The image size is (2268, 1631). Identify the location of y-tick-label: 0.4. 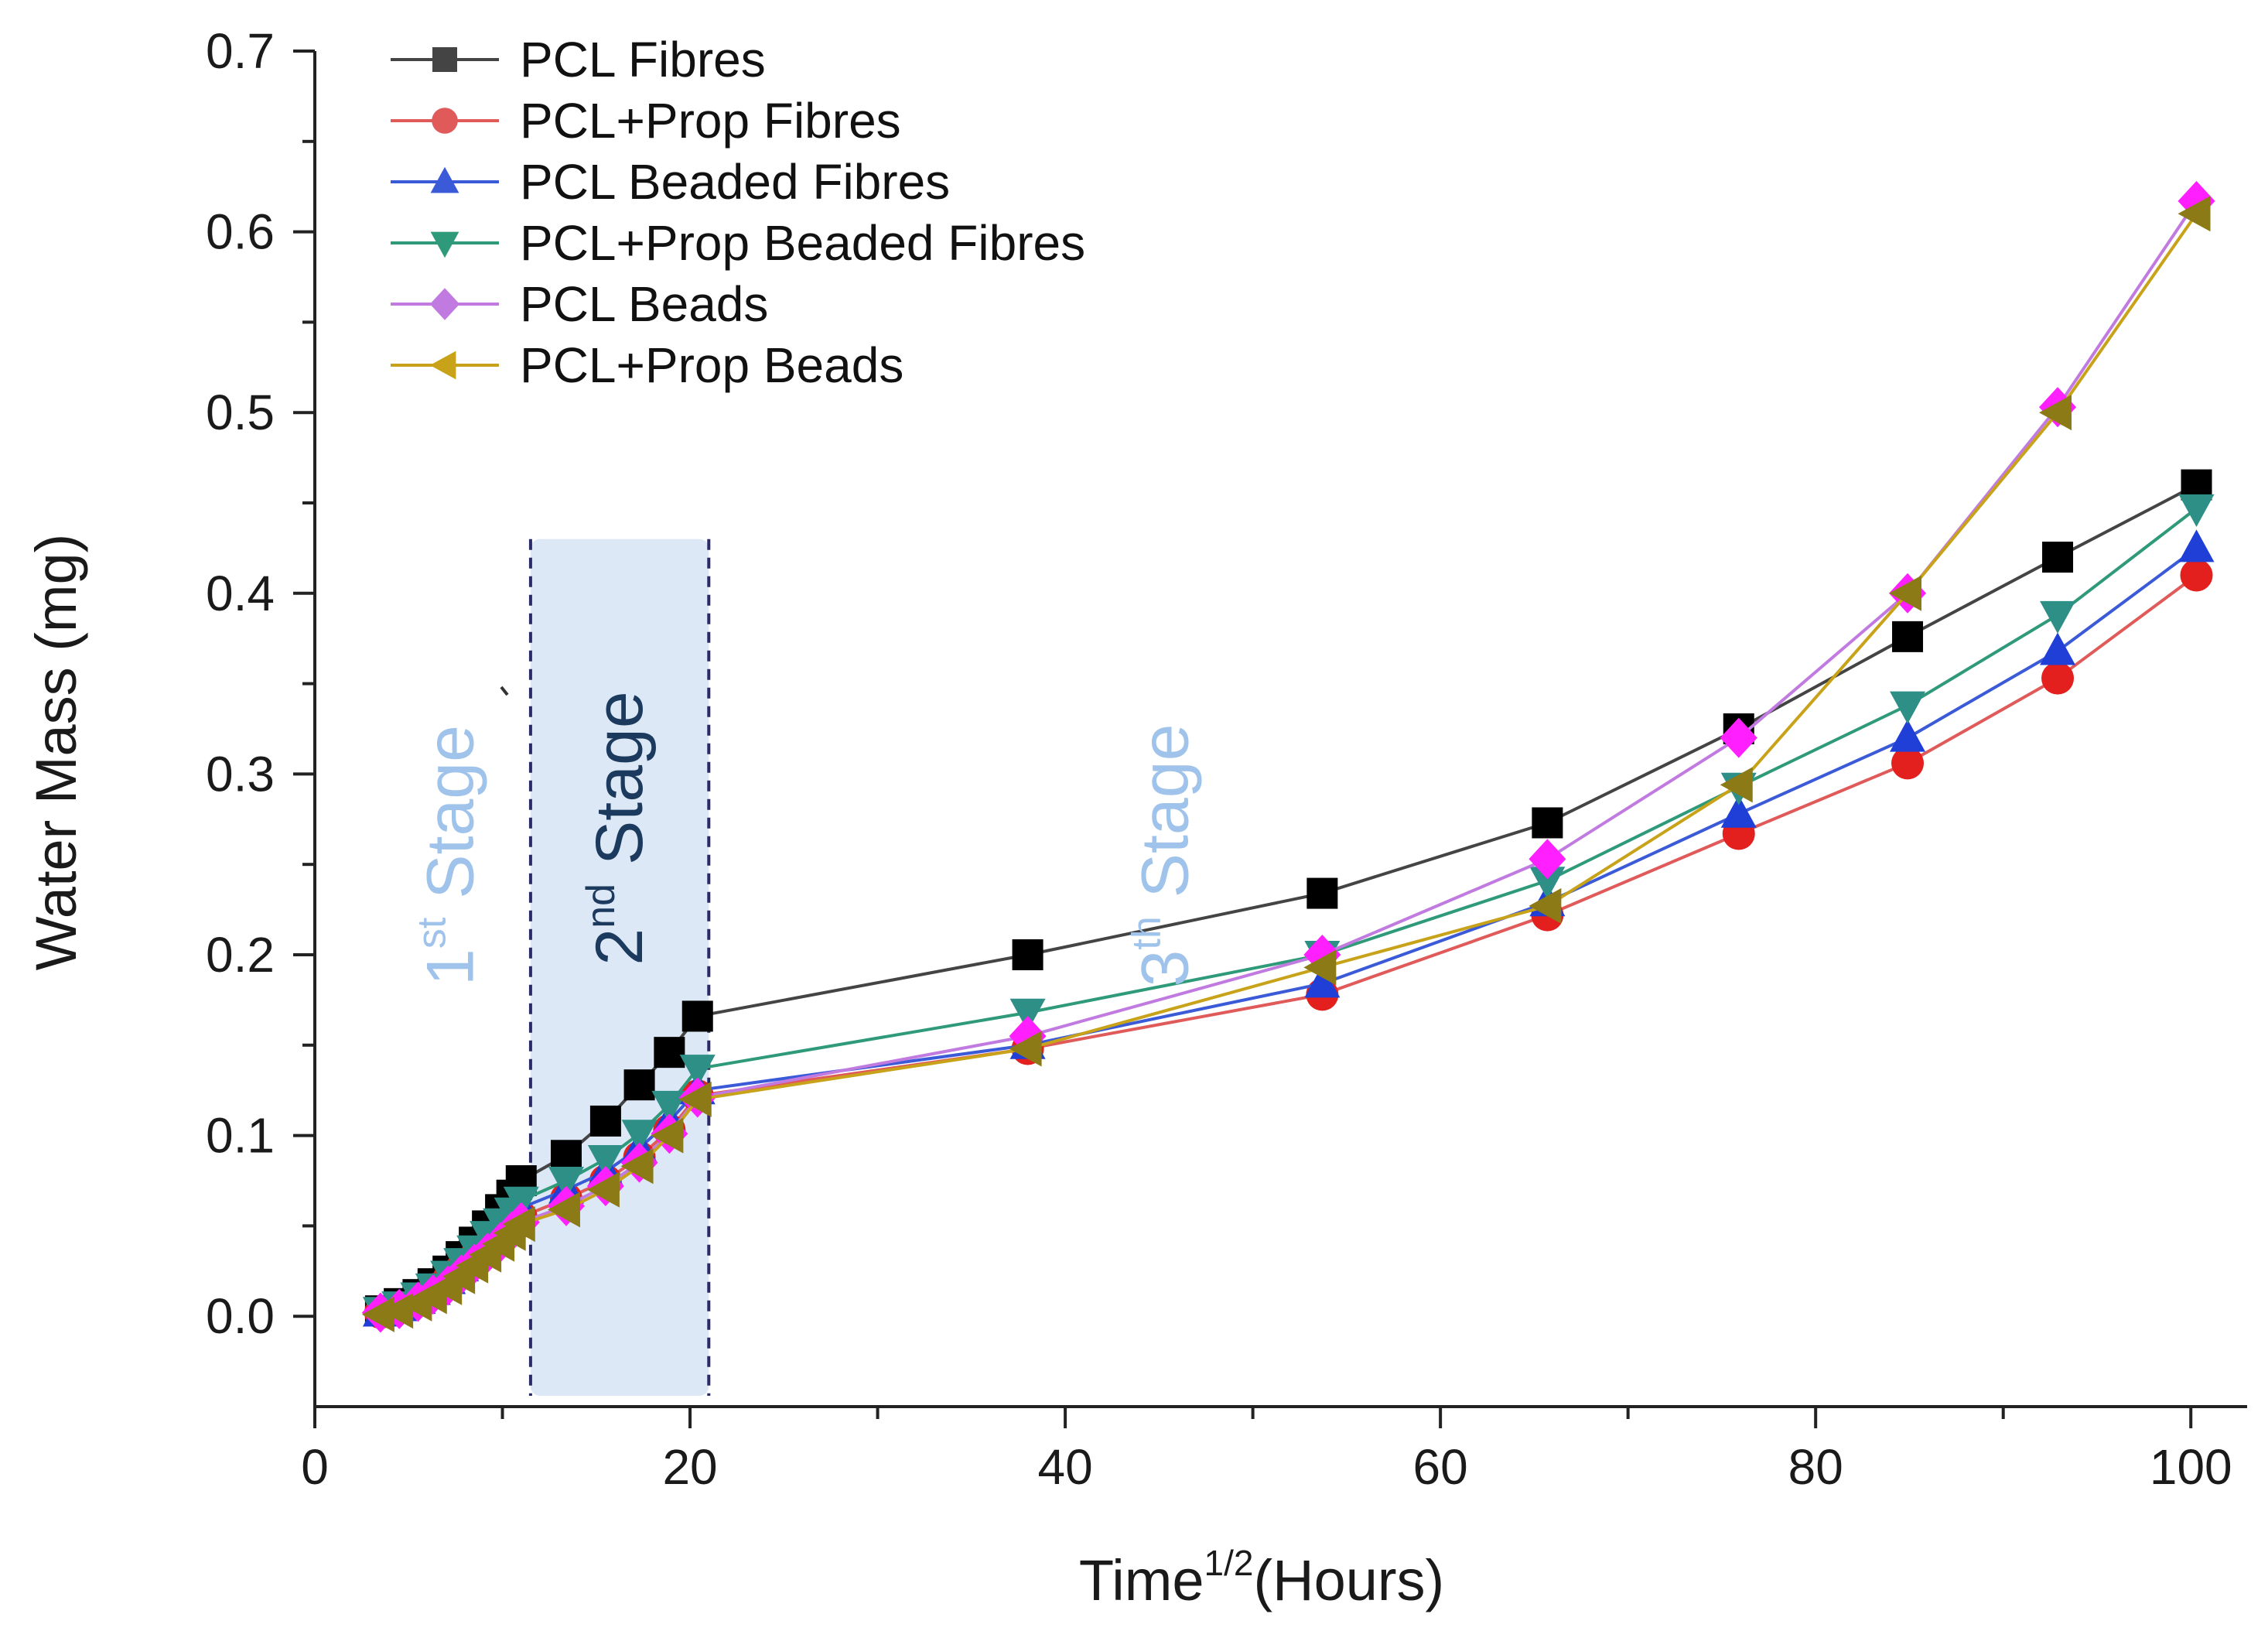
(241, 593).